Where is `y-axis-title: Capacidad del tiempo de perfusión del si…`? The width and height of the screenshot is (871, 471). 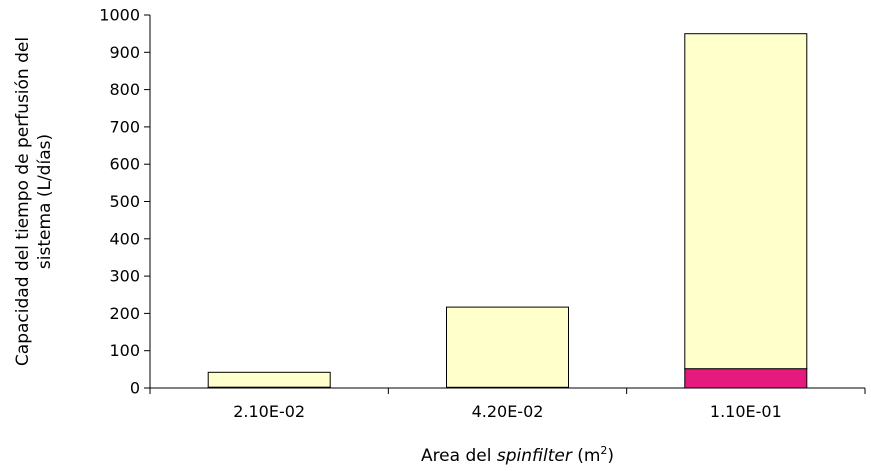
y-axis-title: Capacidad del tiempo de perfusión del si… is located at coordinates (34, 201).